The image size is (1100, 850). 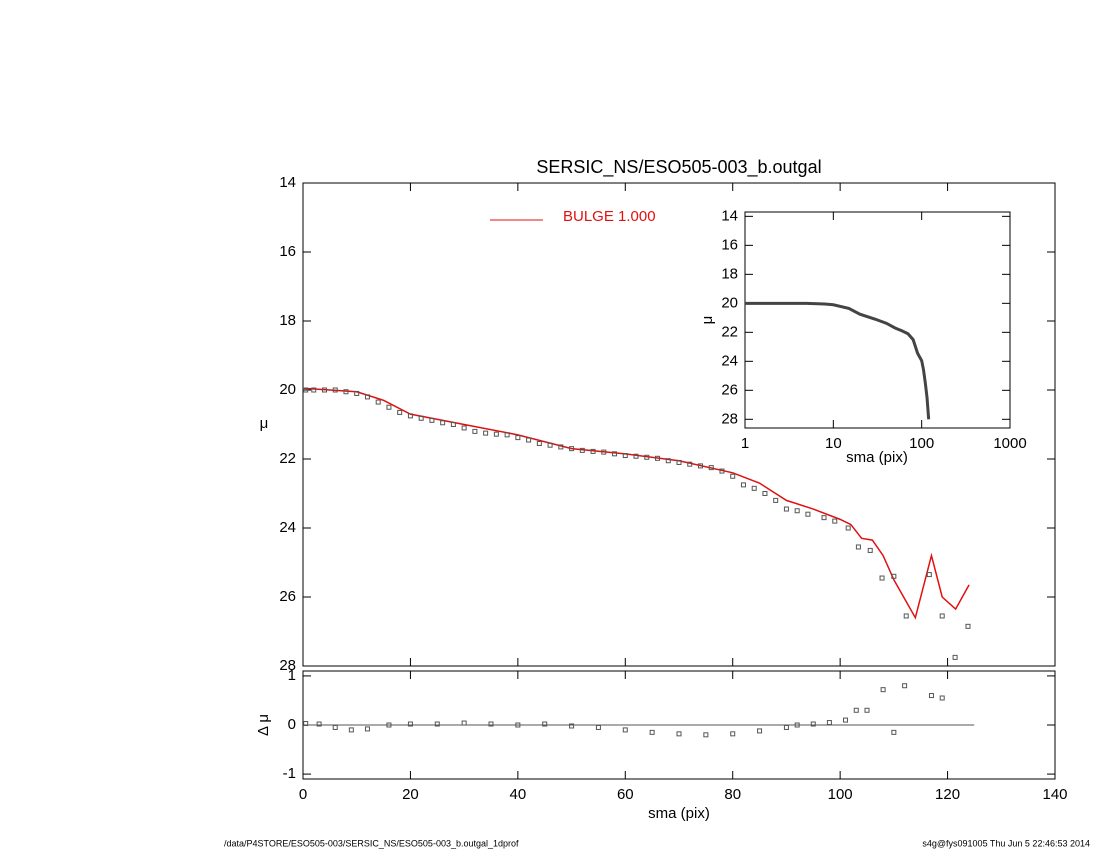 I want to click on chart-title: SERSIC_NS/ESO505-003_b.outgal, so click(x=678, y=167).